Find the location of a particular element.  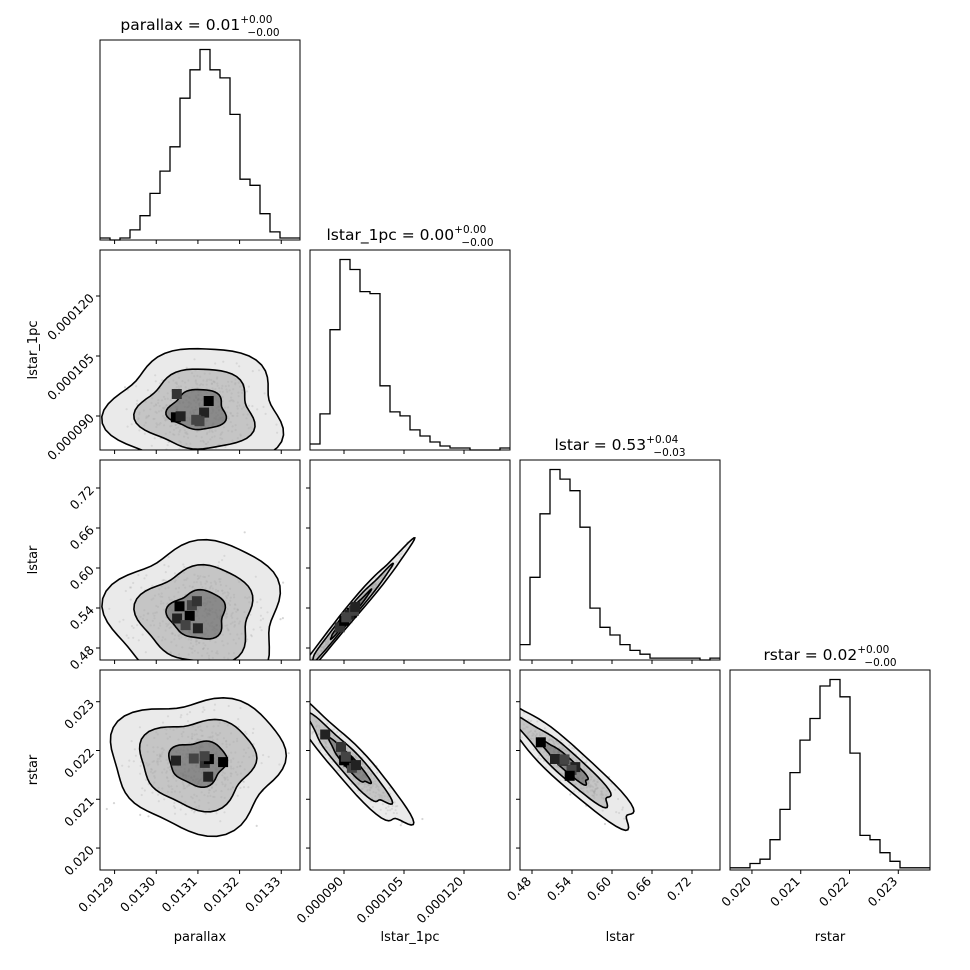

panel-title: lstar = 0.53+0.04 −0.03 is located at coordinates (619, 446).